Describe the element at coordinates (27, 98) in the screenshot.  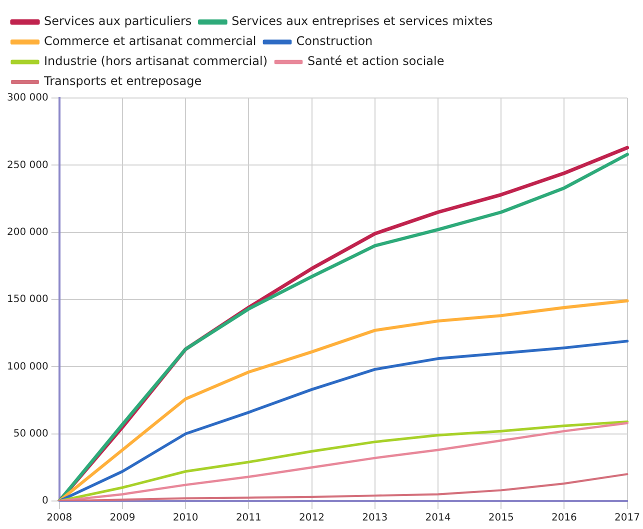
I see `y-tick-label: 300 000` at that location.